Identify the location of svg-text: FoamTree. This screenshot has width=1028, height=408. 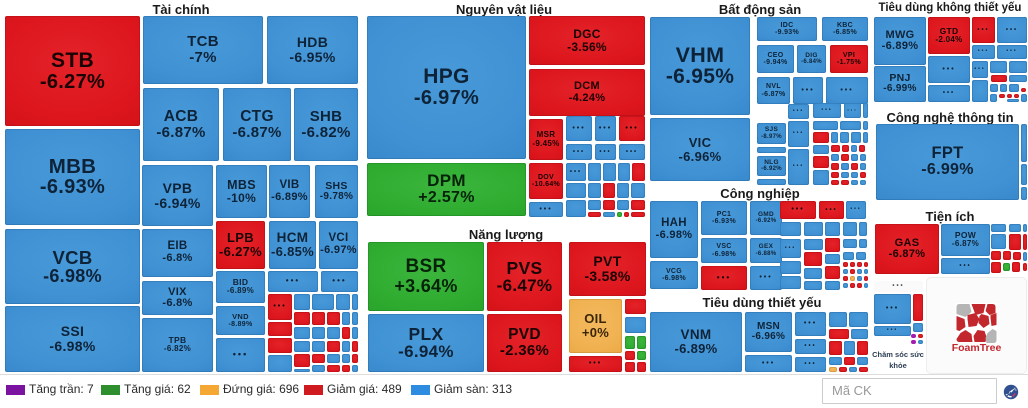
(977, 348).